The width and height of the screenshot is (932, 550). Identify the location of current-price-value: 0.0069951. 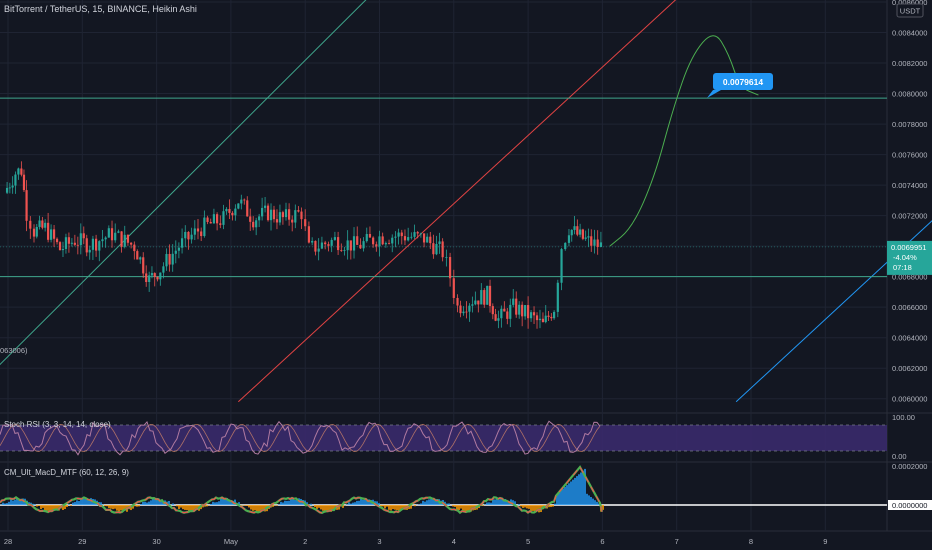
(908, 247).